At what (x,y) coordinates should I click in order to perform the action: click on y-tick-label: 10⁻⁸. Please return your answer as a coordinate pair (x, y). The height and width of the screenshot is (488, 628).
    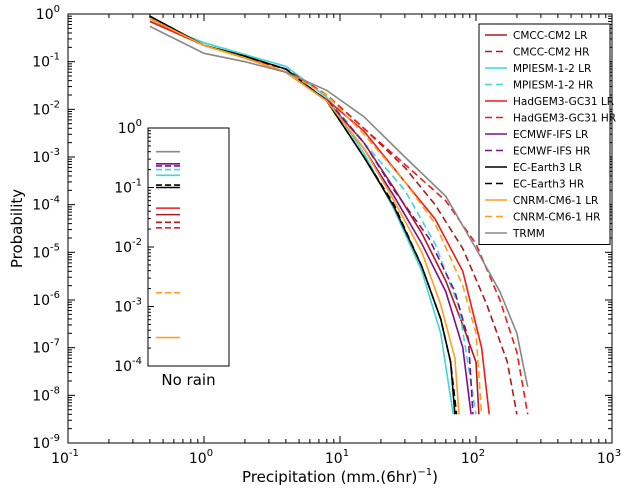
    Looking at the image, I should click on (46, 394).